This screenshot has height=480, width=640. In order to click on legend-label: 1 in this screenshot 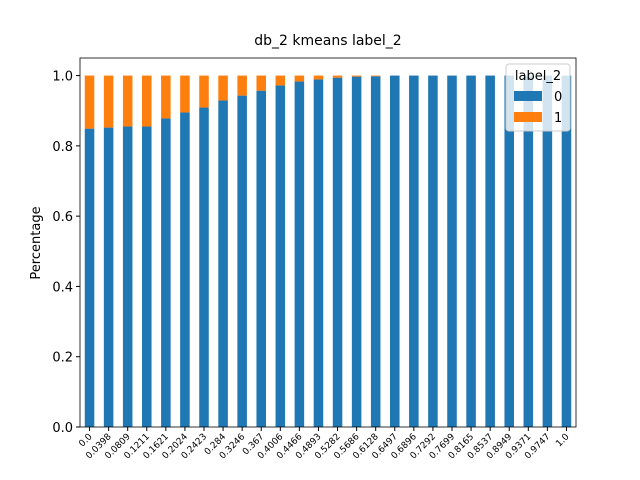, I will do `click(558, 118)`.